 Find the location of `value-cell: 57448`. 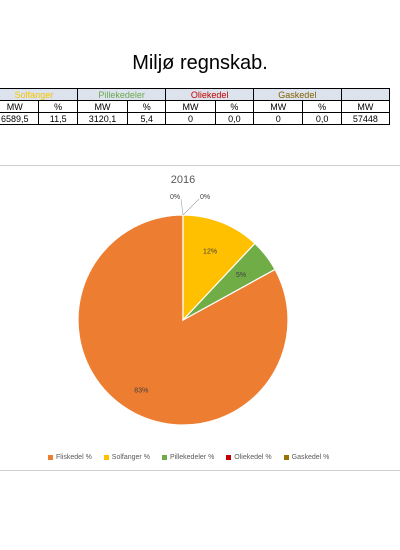

value-cell: 57448 is located at coordinates (365, 118).